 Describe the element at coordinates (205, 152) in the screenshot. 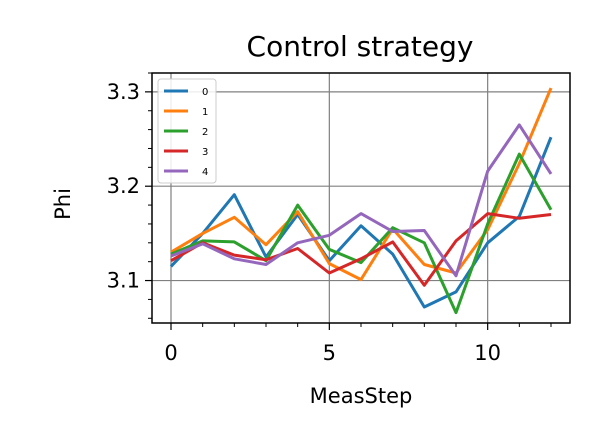

I see `legend-label-3: 3` at that location.